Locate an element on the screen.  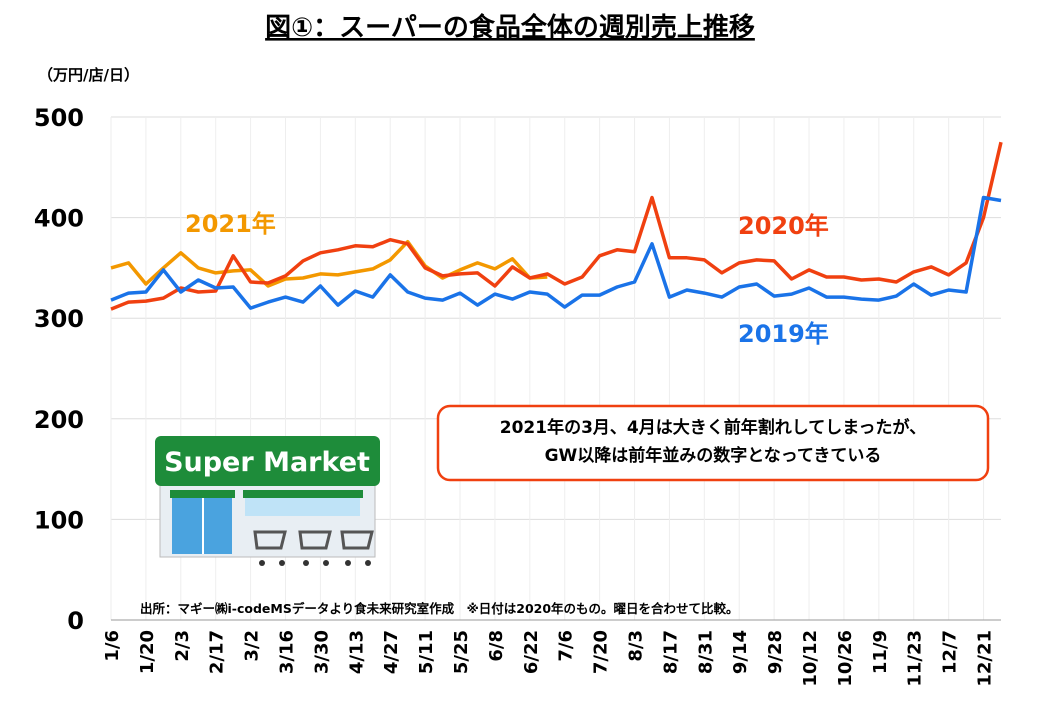
x-tick-label: 5/25 is located at coordinates (461, 652).